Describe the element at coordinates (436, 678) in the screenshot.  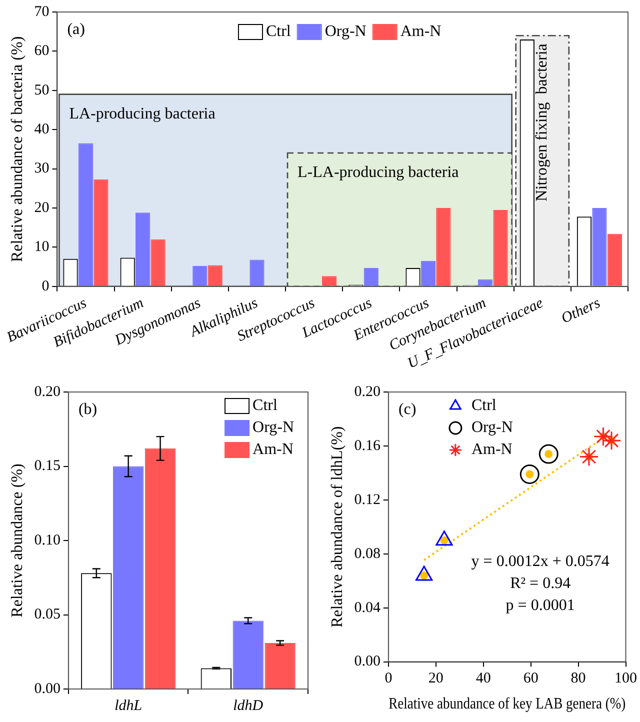
I see `x-tick-label: 20` at that location.